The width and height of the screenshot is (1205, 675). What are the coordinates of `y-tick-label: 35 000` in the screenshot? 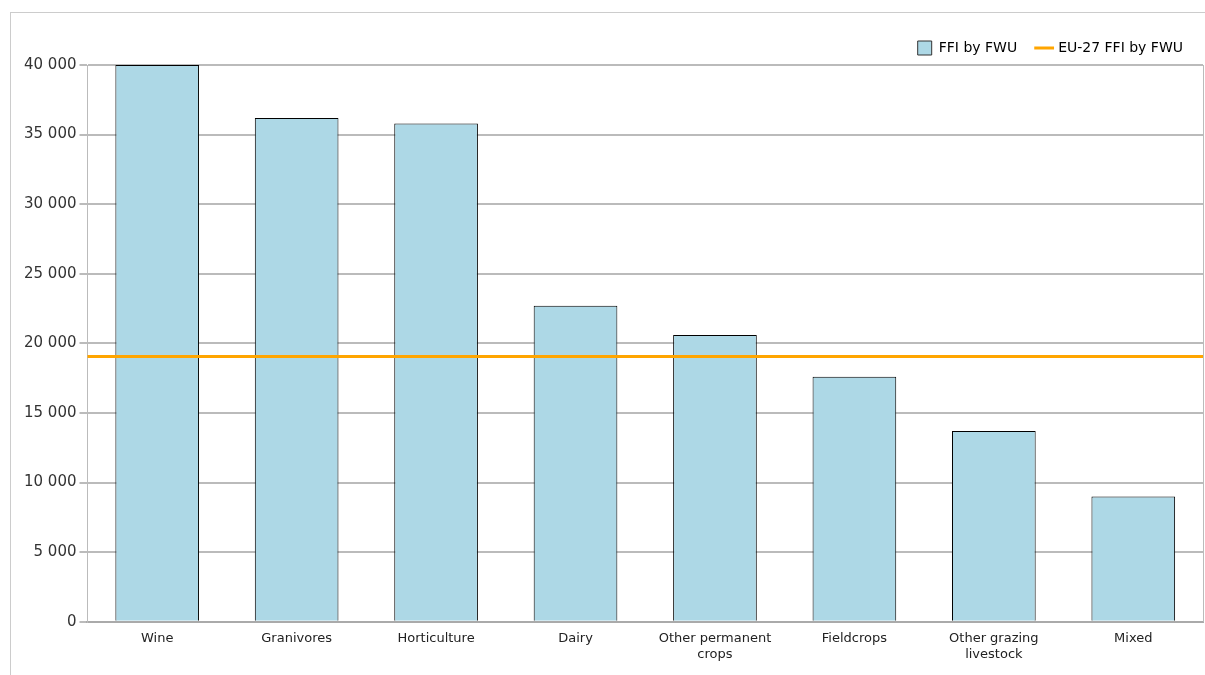 It's located at (50, 133).